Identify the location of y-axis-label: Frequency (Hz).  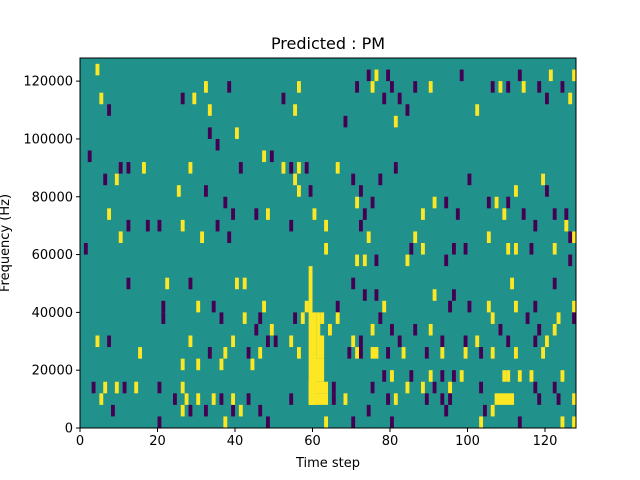
(6, 243).